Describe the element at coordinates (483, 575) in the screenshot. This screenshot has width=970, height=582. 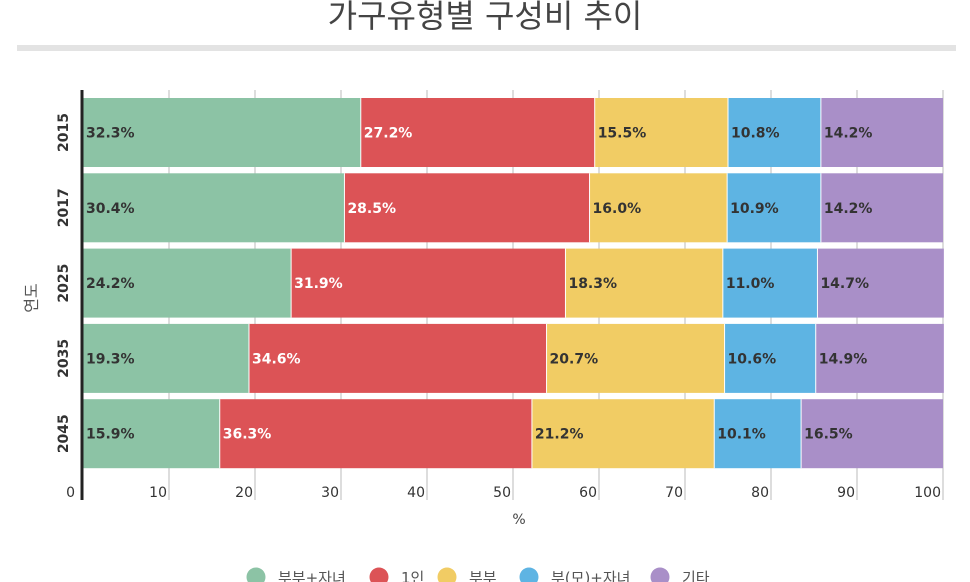
I see `legend-label: 부부` at that location.